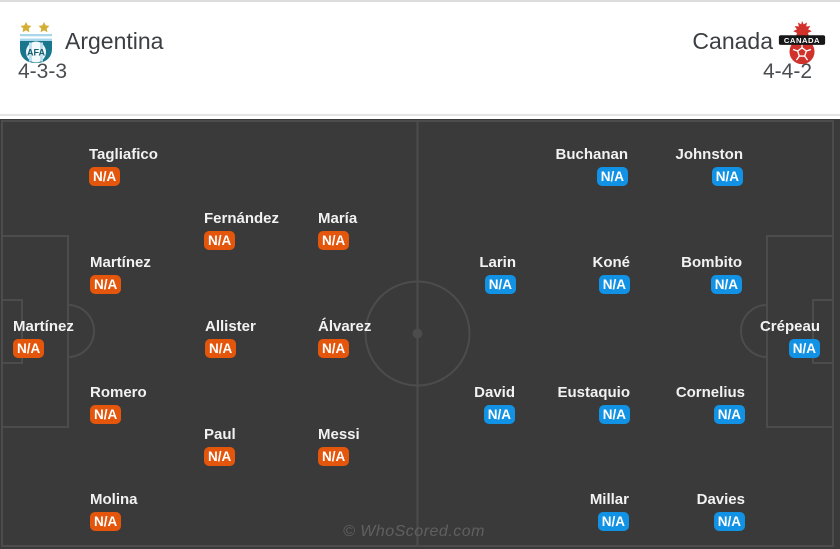 The height and width of the screenshot is (549, 840). What do you see at coordinates (790, 338) in the screenshot?
I see `player-block: Crépeau N/A` at bounding box center [790, 338].